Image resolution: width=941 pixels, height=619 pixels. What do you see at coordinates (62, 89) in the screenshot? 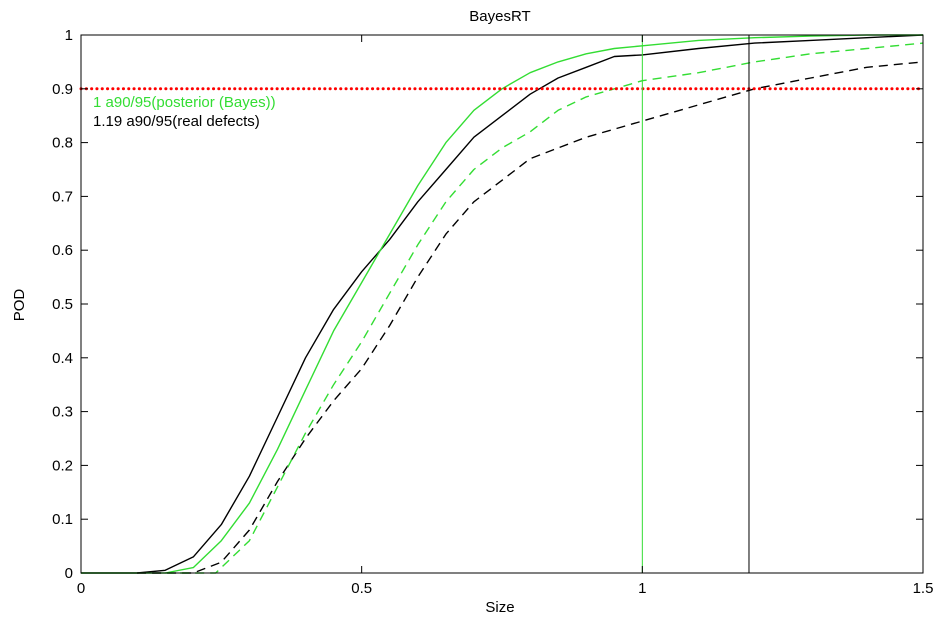
I see `y-tick-label-9: 0.9` at bounding box center [62, 89].